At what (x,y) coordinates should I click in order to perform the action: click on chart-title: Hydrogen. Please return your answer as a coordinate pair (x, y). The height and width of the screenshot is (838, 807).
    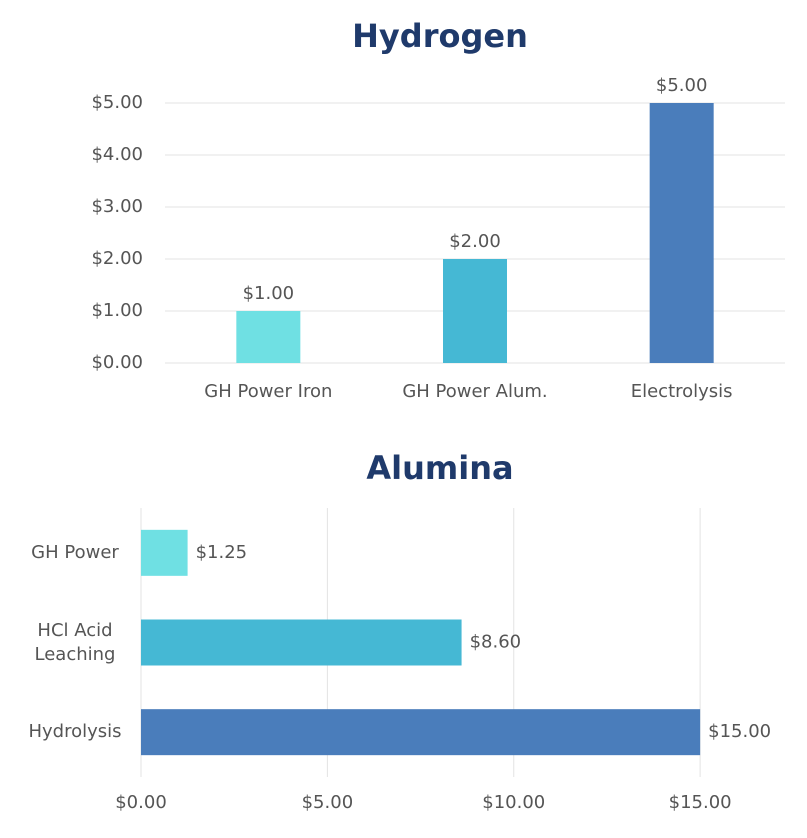
    Looking at the image, I should click on (440, 36).